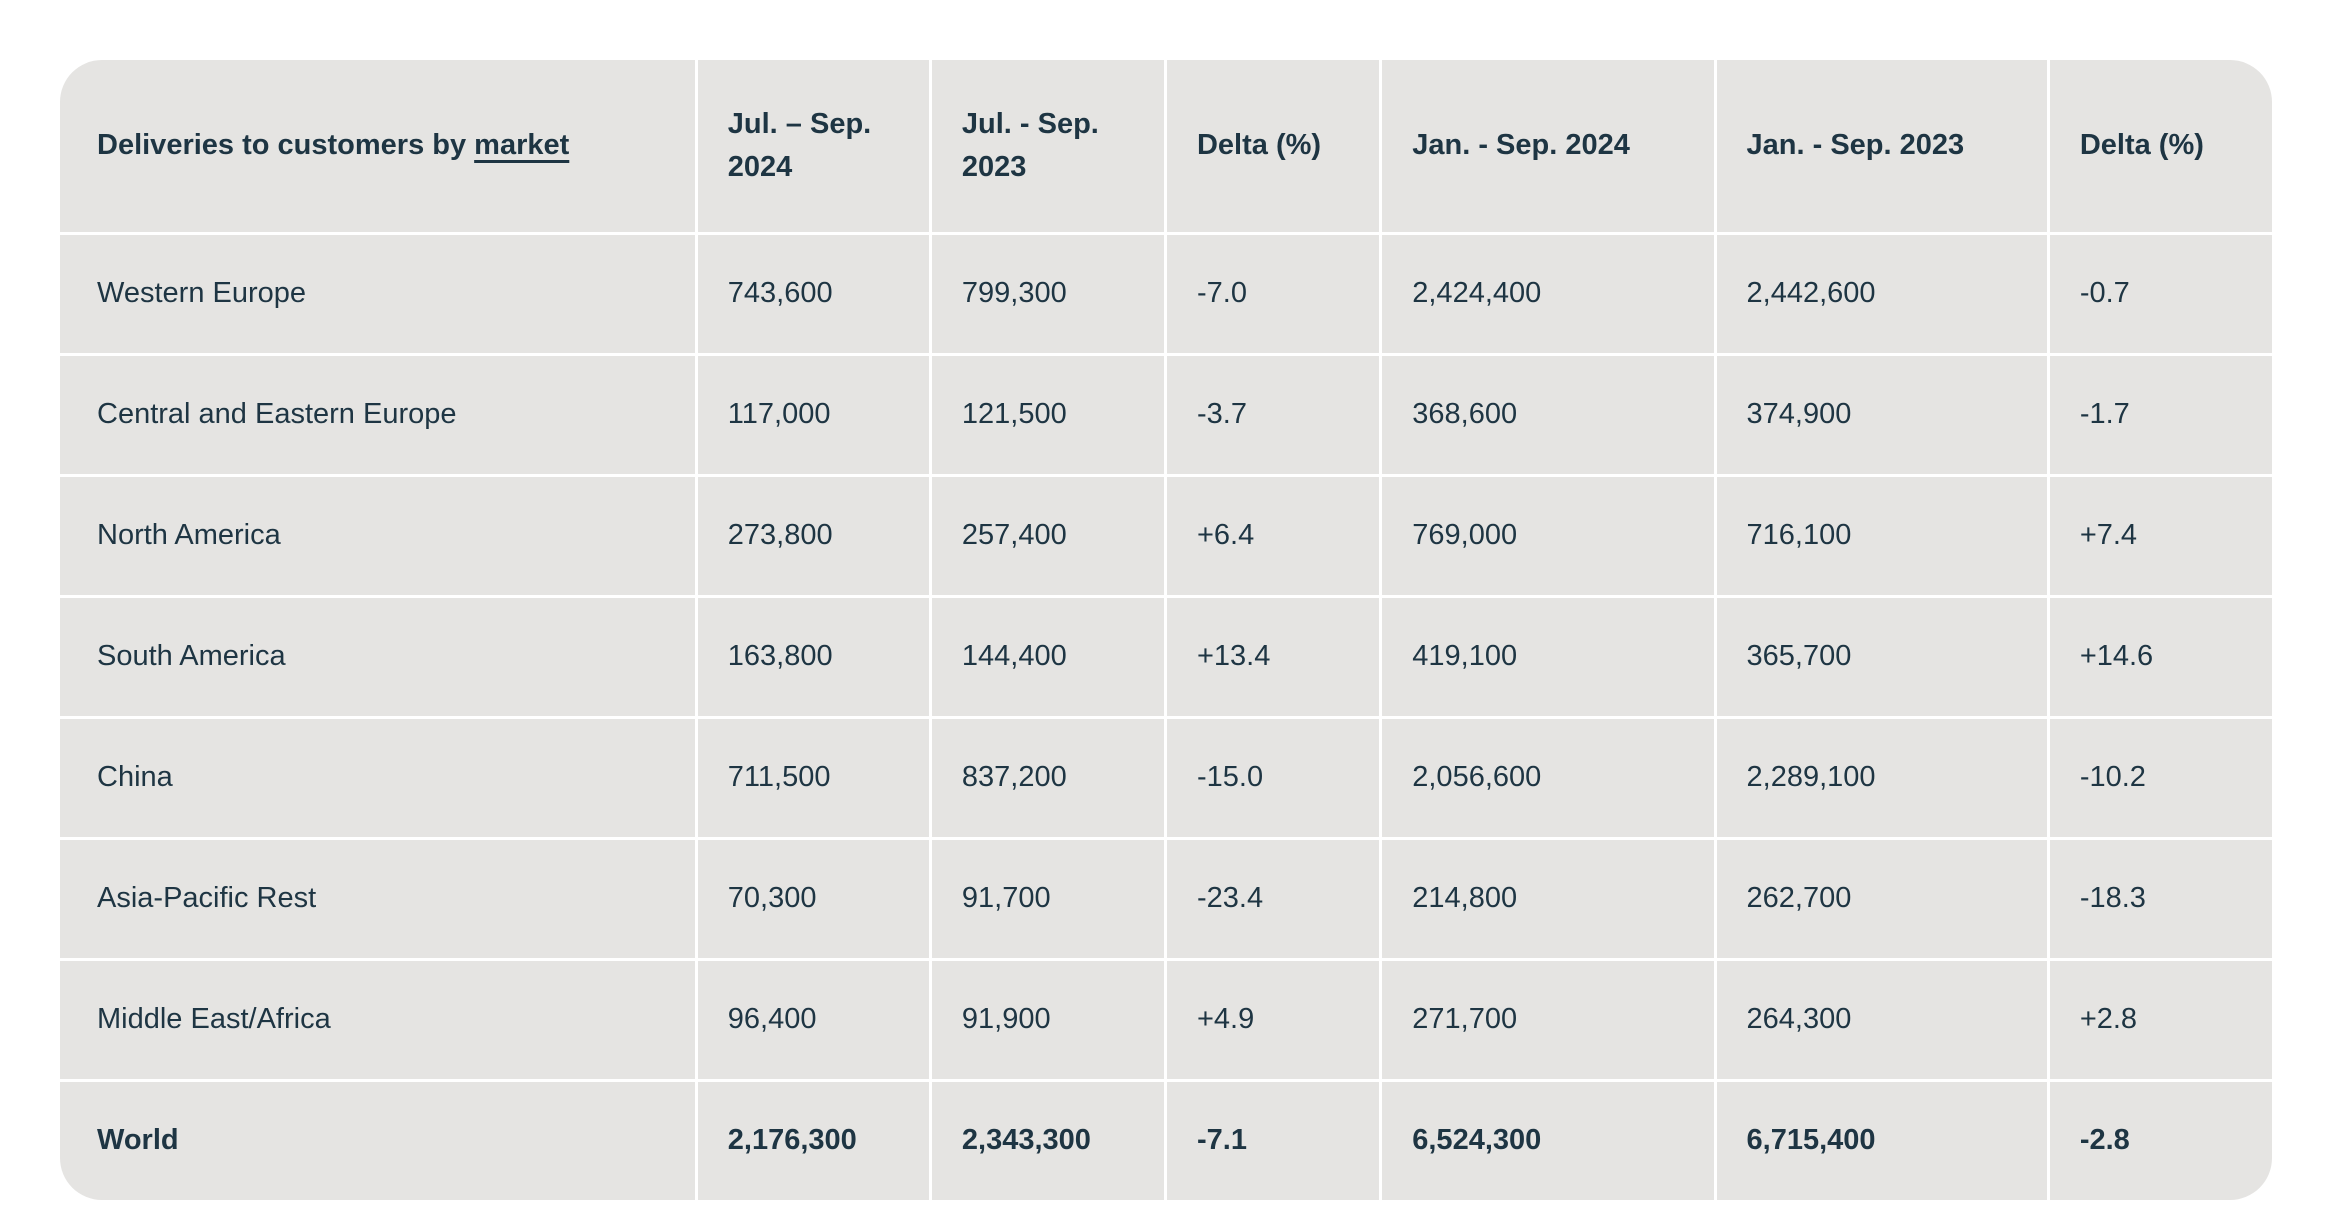 The image size is (2334, 1228). Describe the element at coordinates (1548, 536) in the screenshot. I see `value-cell: 769,000` at that location.